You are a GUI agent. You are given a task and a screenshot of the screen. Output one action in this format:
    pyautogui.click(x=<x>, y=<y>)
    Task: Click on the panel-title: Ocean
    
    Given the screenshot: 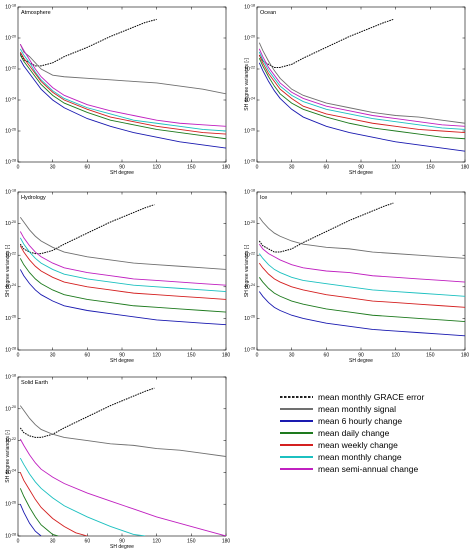 What is the action you would take?
    pyautogui.click(x=268, y=13)
    